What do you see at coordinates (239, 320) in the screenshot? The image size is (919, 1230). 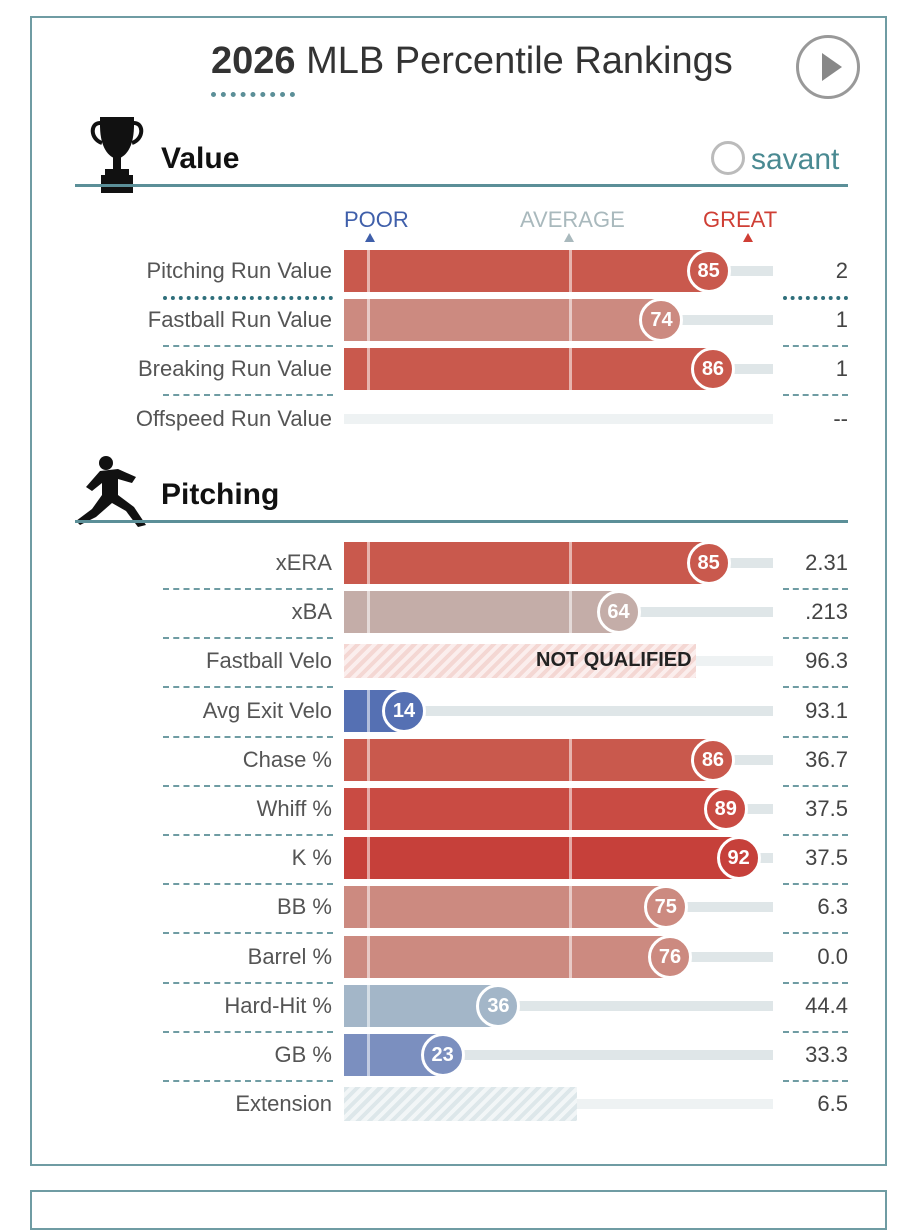 I see `row-label: Fastball Run Value` at bounding box center [239, 320].